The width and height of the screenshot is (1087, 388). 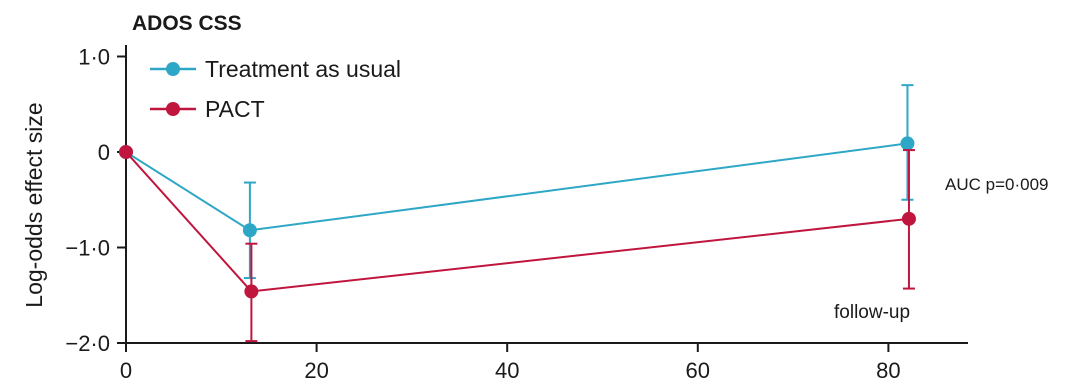 What do you see at coordinates (996, 184) in the screenshot?
I see `annotation-auc-p-value: AUC p=0·009` at bounding box center [996, 184].